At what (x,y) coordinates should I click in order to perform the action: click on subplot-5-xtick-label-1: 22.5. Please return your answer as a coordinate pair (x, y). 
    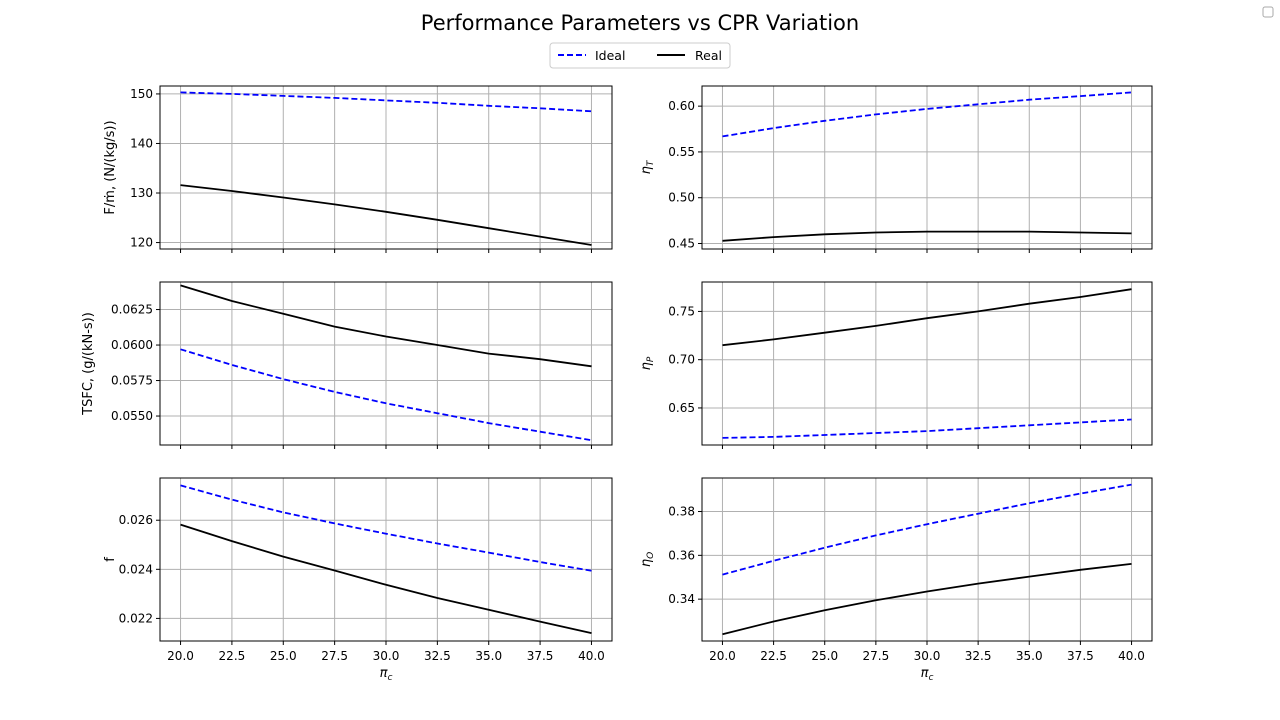
    Looking at the image, I should click on (232, 656).